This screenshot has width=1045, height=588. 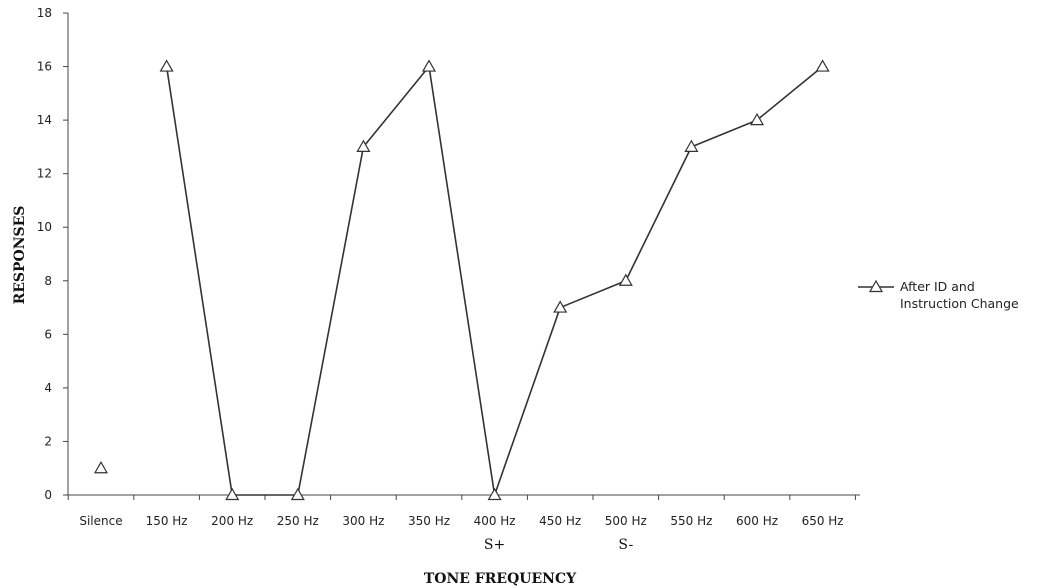 What do you see at coordinates (52, 254) in the screenshot?
I see `y-axis-ticks: 0 2 4 6 8 10 12 14 16 18` at bounding box center [52, 254].